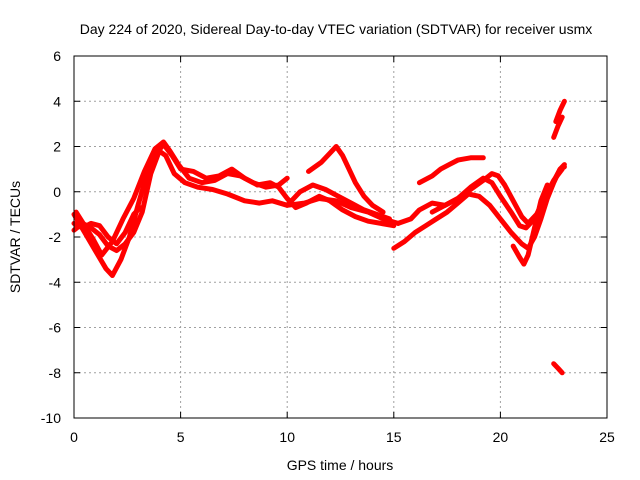 The image size is (640, 480). Describe the element at coordinates (51, 418) in the screenshot. I see `y-tick-label: -10` at that location.